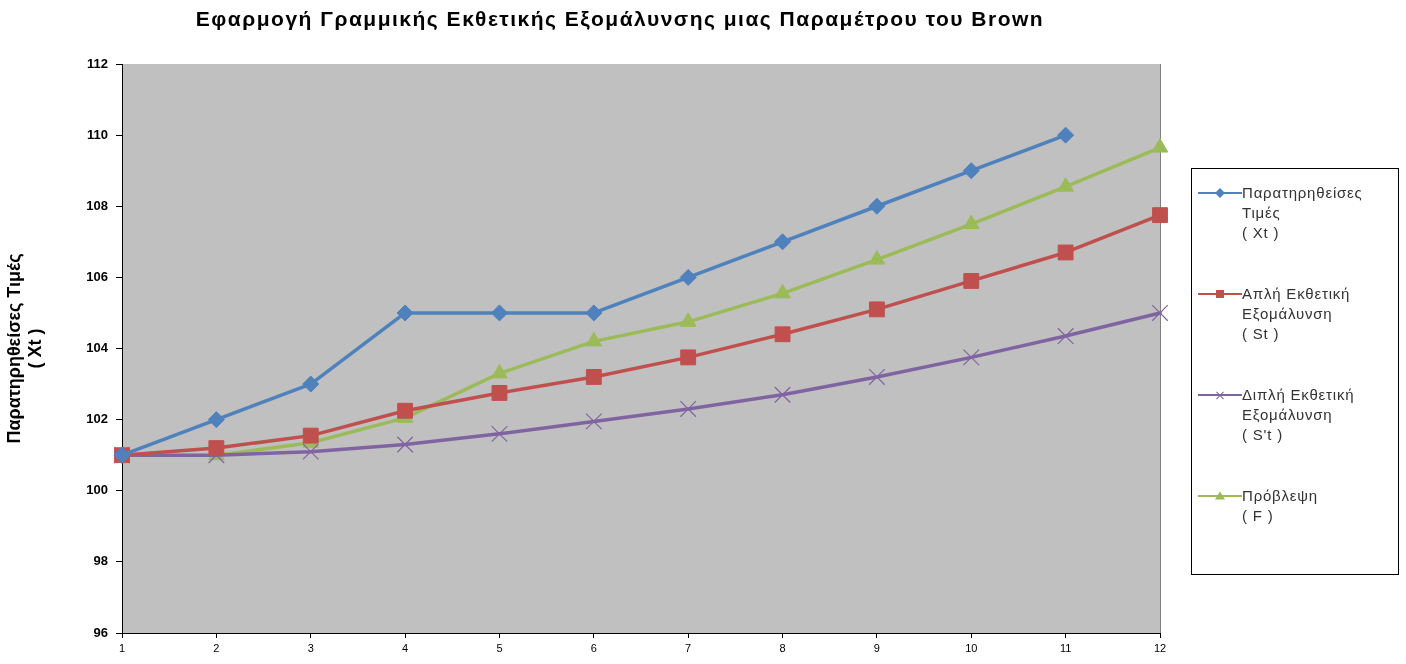 The width and height of the screenshot is (1406, 664). What do you see at coordinates (620, 19) in the screenshot?
I see `chart-title: Εφαρμογή Γραμμικής Εκθετικής Εξομάλυνσης μιας Παραμέτρου του Brown` at bounding box center [620, 19].